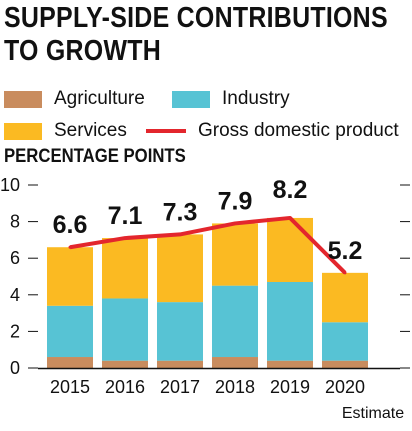 The image size is (412, 431). Describe the element at coordinates (70, 276) in the screenshot. I see `bar-services-2015` at that location.